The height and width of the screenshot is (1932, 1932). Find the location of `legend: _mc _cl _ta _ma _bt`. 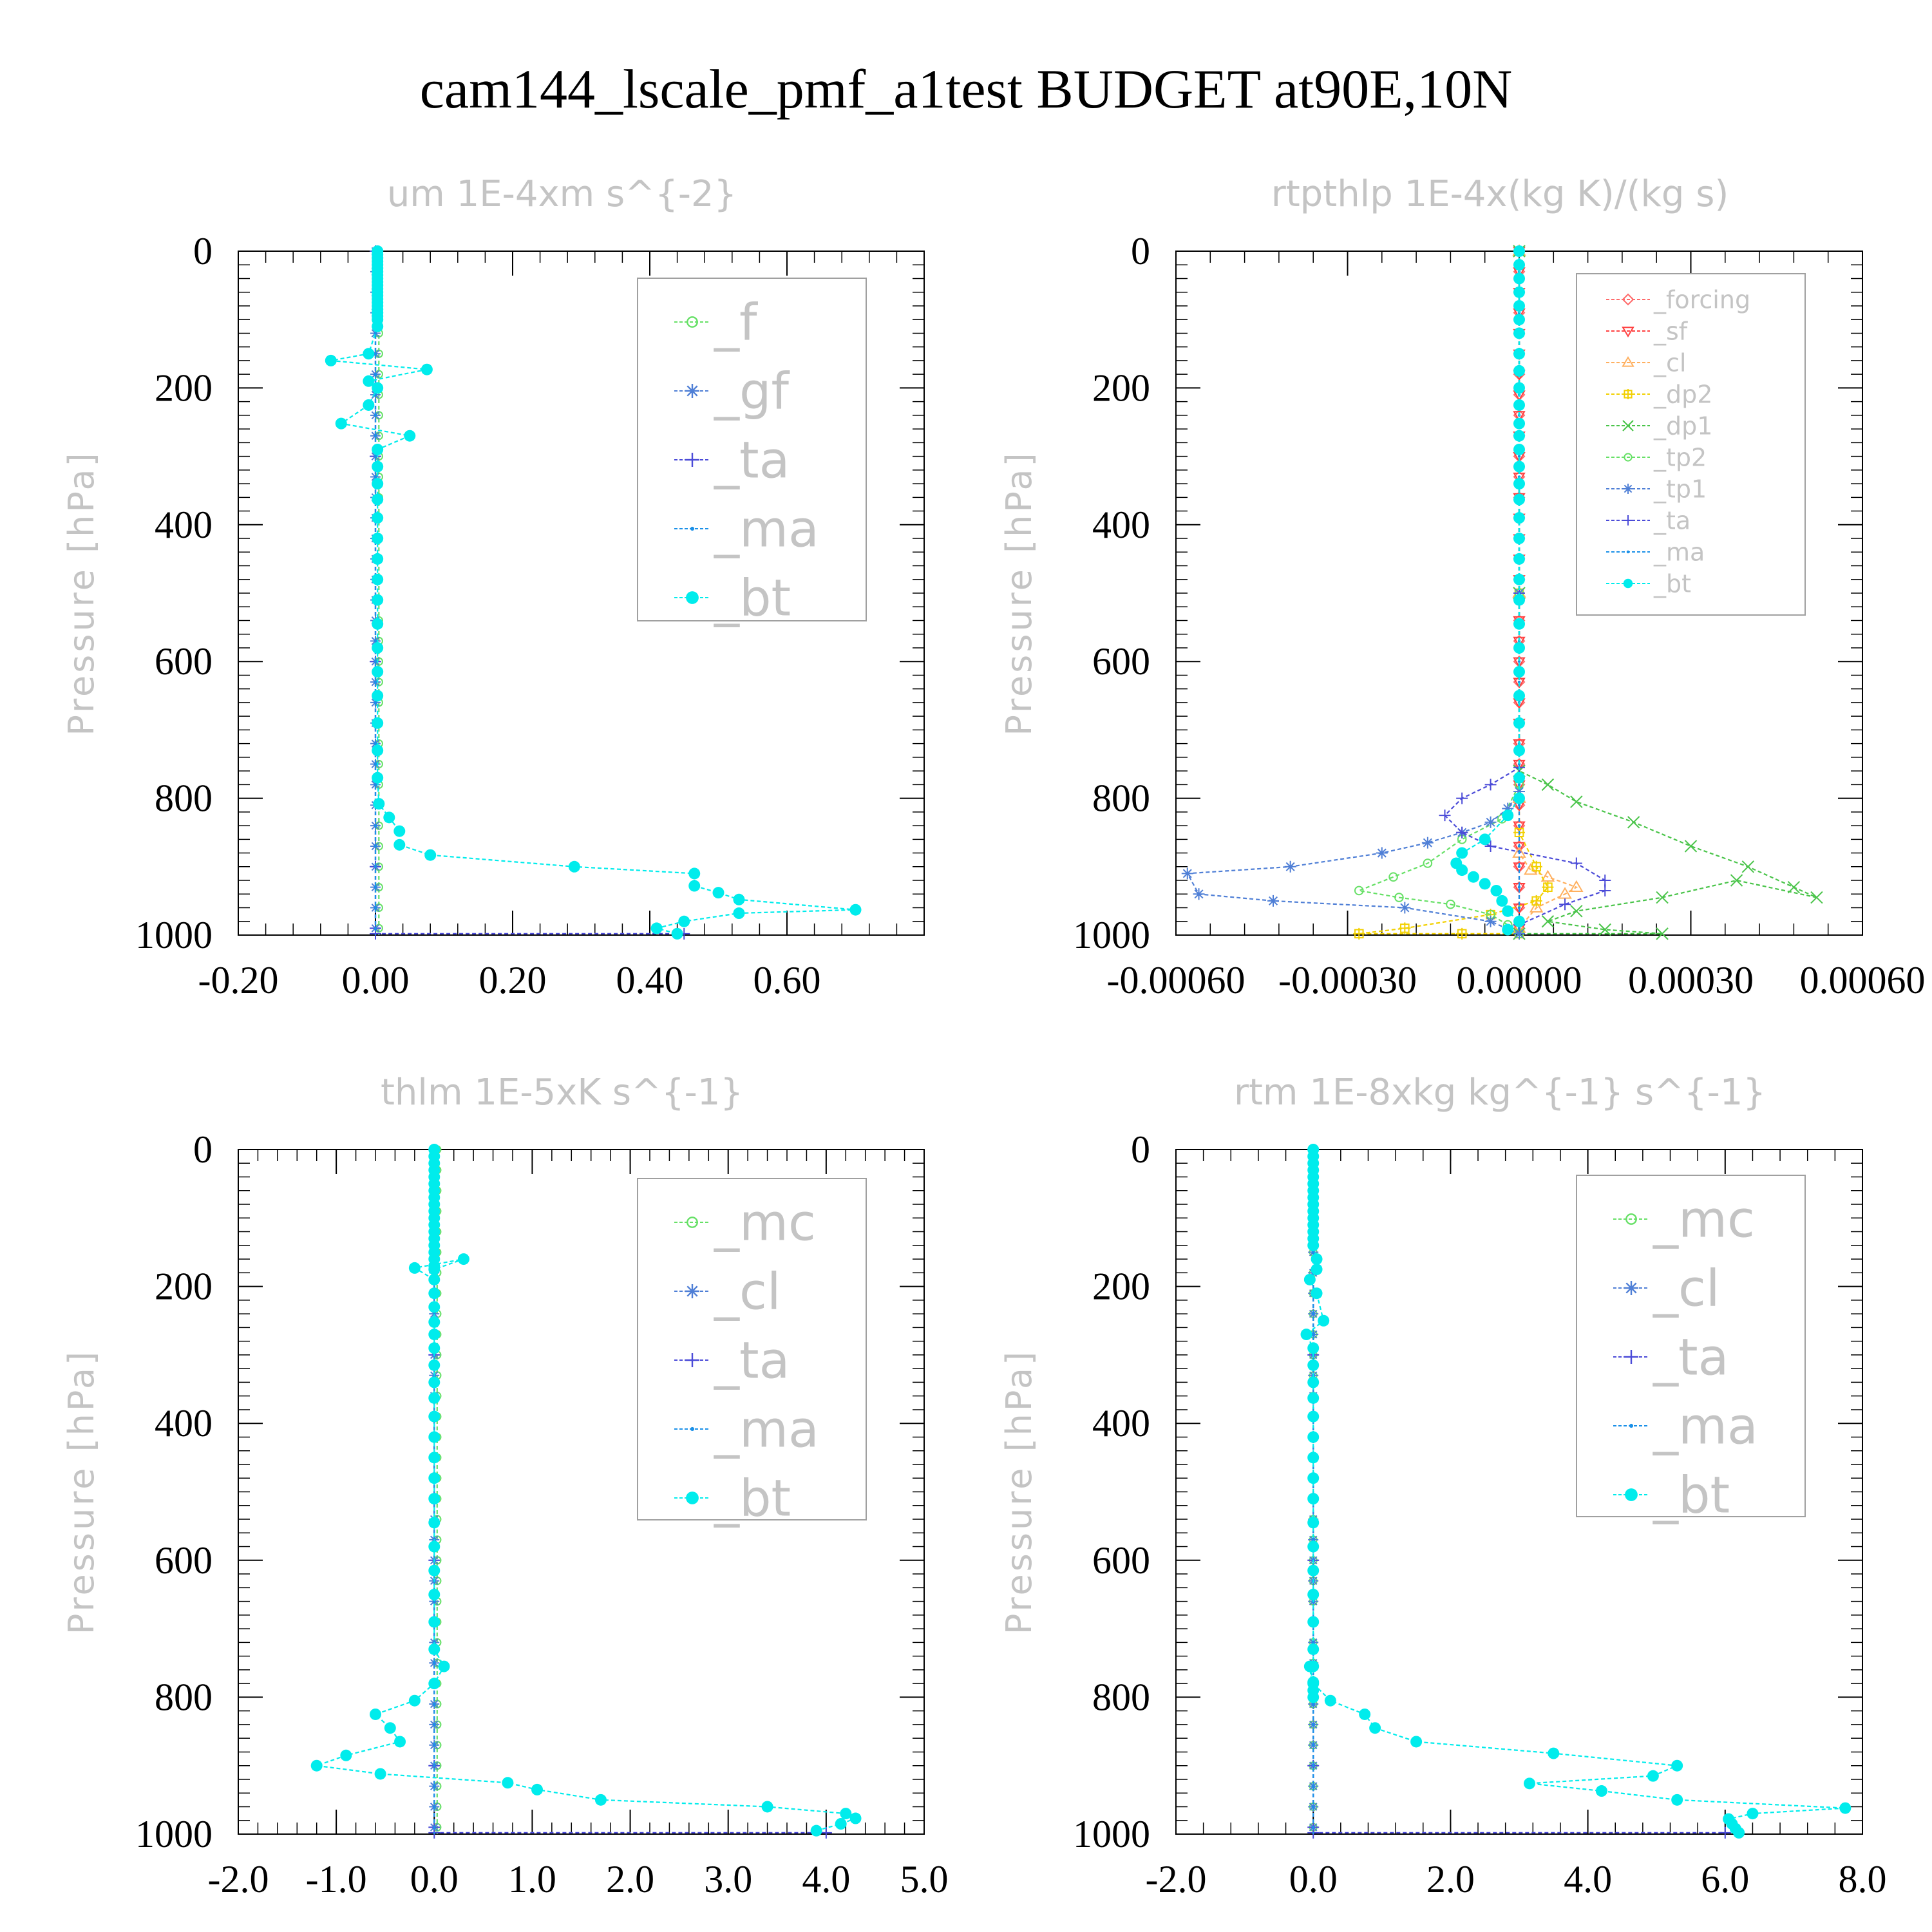

legend: _mc _cl _ta _ma _bt is located at coordinates (752, 1353).